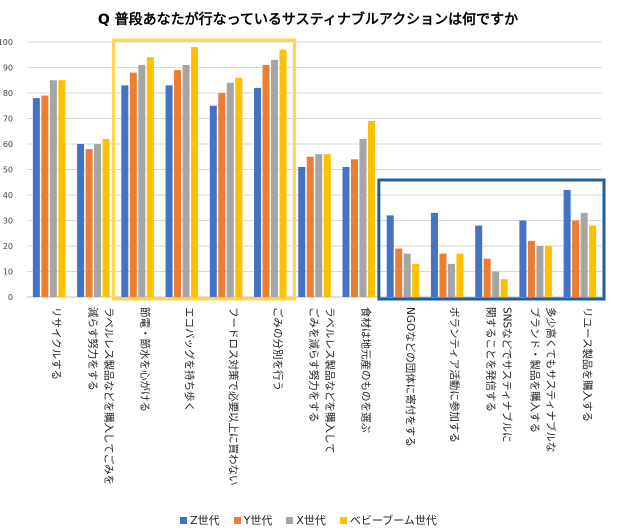 Image resolution: width=617 pixels, height=532 pixels. I want to click on yellow-highlight, so click(203, 169).